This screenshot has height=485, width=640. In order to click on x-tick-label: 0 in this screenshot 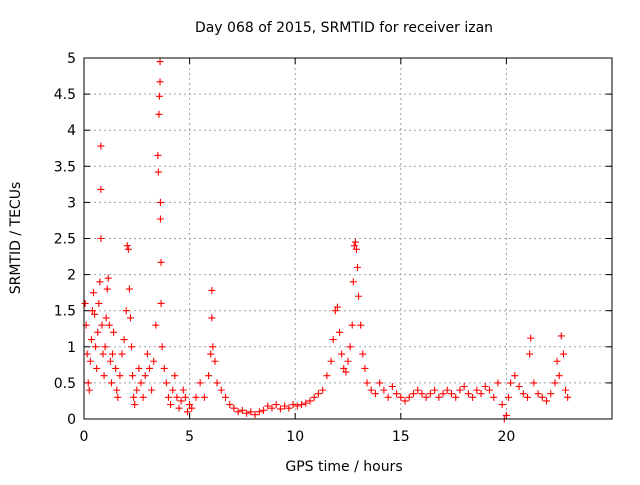, I will do `click(84, 437)`.